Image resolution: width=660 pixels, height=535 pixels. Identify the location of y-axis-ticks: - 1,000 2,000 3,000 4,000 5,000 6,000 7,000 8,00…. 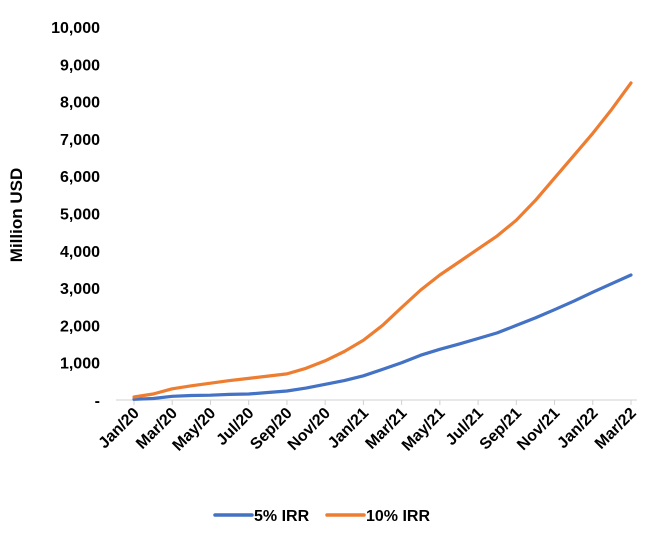
(75, 215).